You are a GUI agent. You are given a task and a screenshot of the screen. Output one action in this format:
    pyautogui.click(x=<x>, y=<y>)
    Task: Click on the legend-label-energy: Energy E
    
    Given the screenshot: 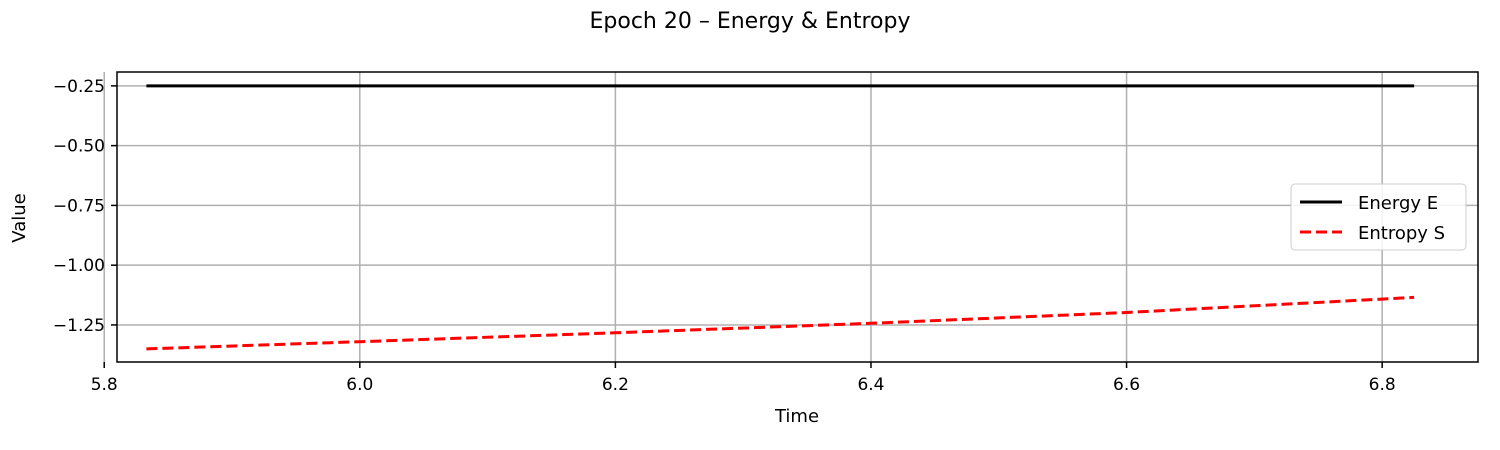 What is the action you would take?
    pyautogui.click(x=1398, y=203)
    